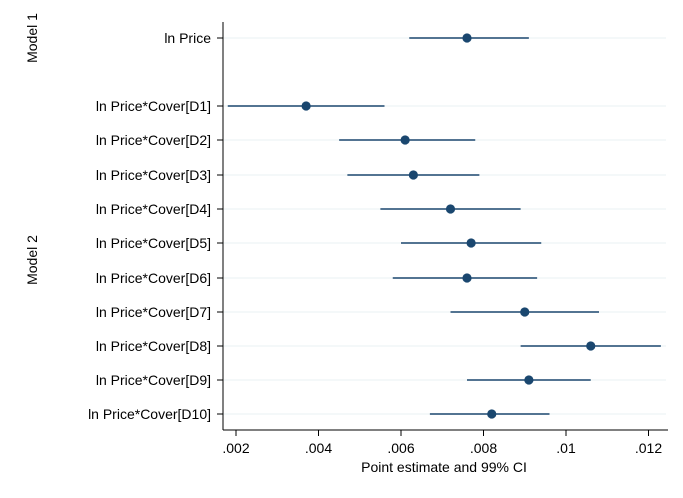 The height and width of the screenshot is (498, 683). Describe the element at coordinates (153, 243) in the screenshot. I see `row-label: ln Price*Cover[D5]` at that location.